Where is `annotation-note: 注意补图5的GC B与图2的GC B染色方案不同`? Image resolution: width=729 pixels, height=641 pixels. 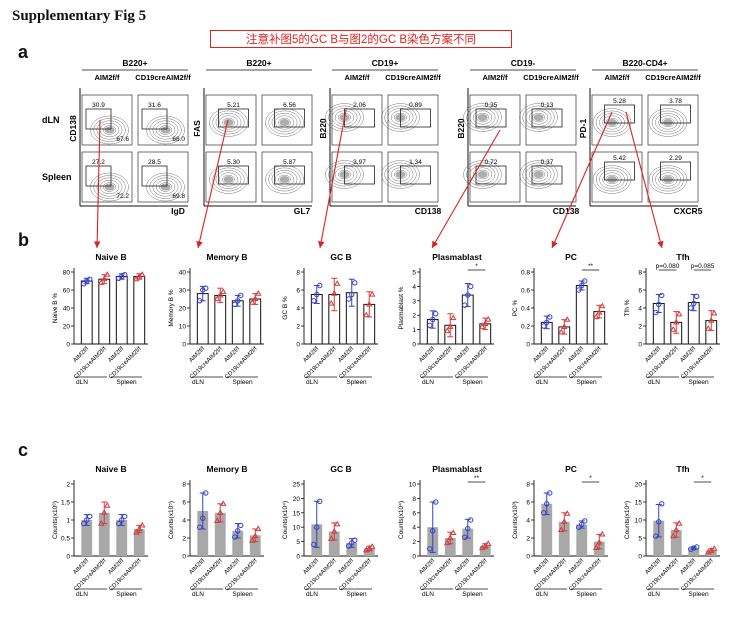
annotation-note: 注意补图5的GC B与图2的GC B染色方案不同 is located at coordinates (361, 39).